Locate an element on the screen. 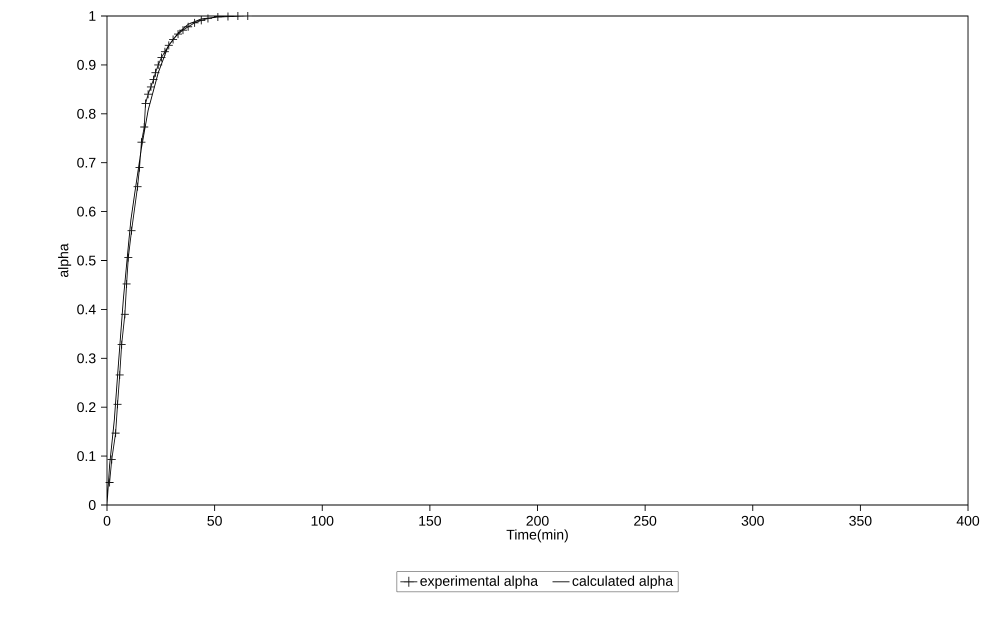 The height and width of the screenshot is (643, 1000). y-tick-label: 0.7 is located at coordinates (86, 163).